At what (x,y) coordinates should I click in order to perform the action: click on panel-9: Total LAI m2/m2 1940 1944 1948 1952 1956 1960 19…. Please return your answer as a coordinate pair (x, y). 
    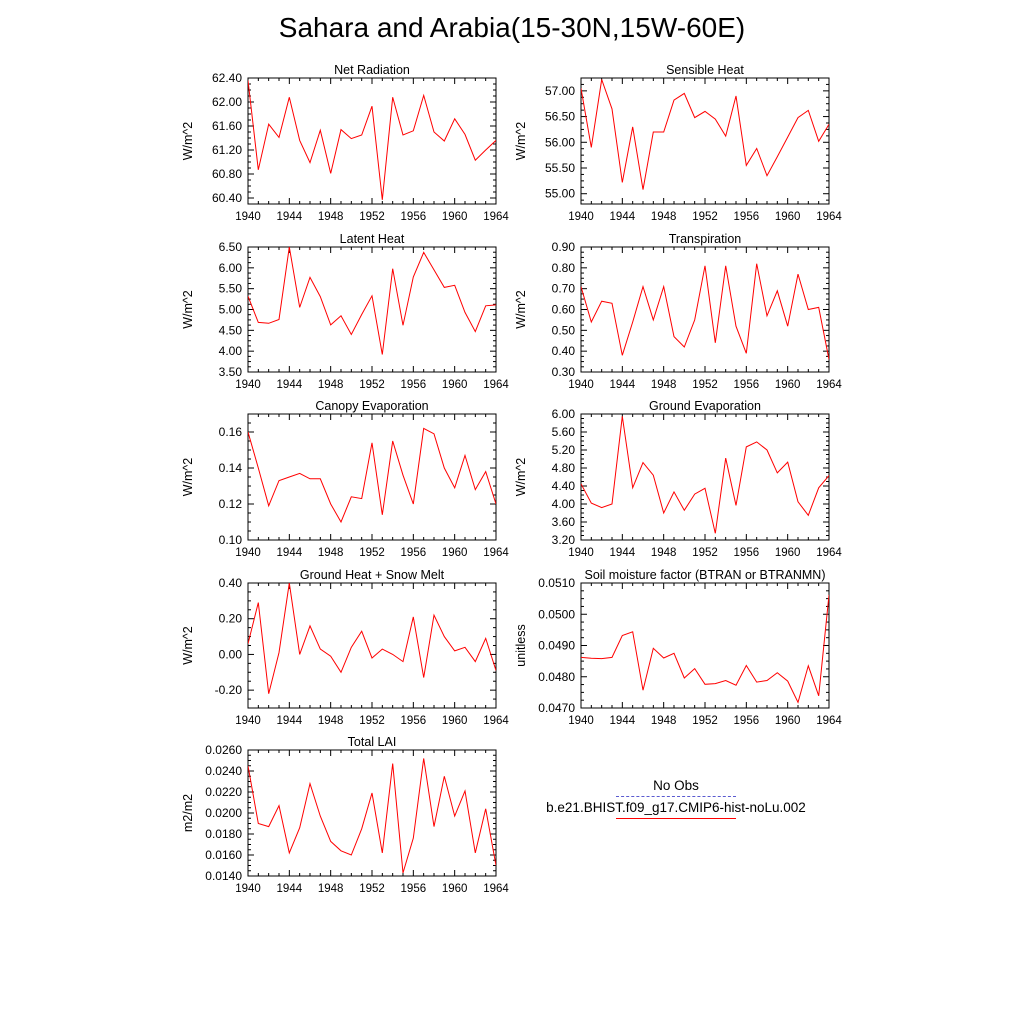
    Looking at the image, I should click on (345, 815).